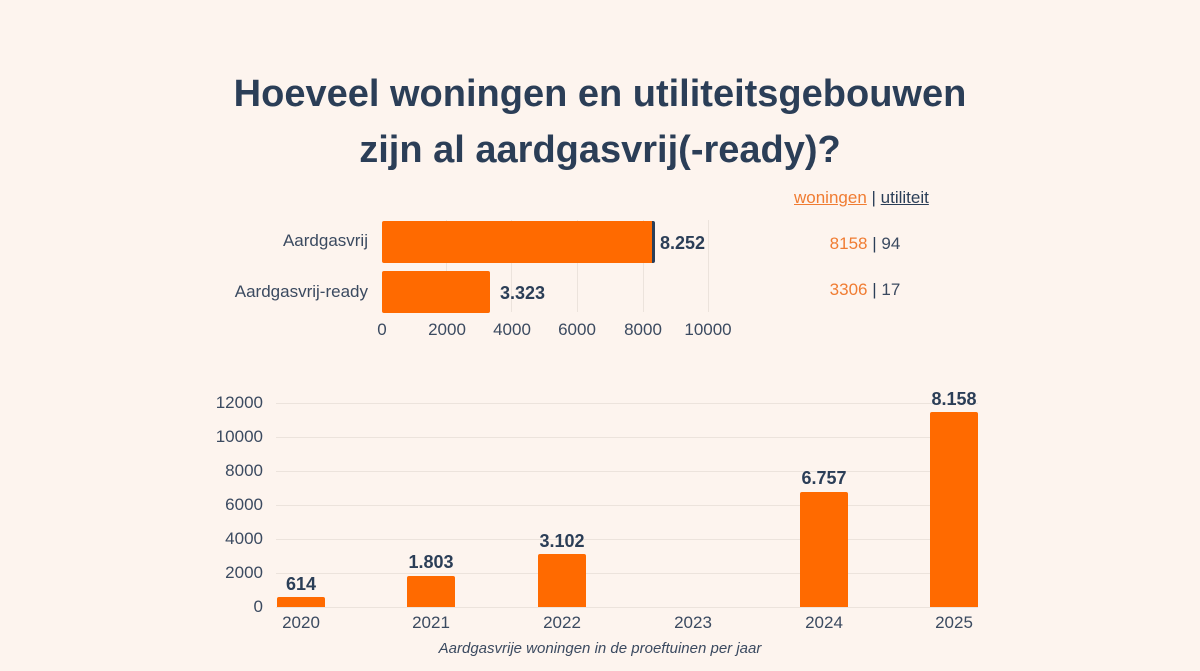 The image size is (1200, 671). Describe the element at coordinates (562, 580) in the screenshot. I see `bar-2022` at that location.